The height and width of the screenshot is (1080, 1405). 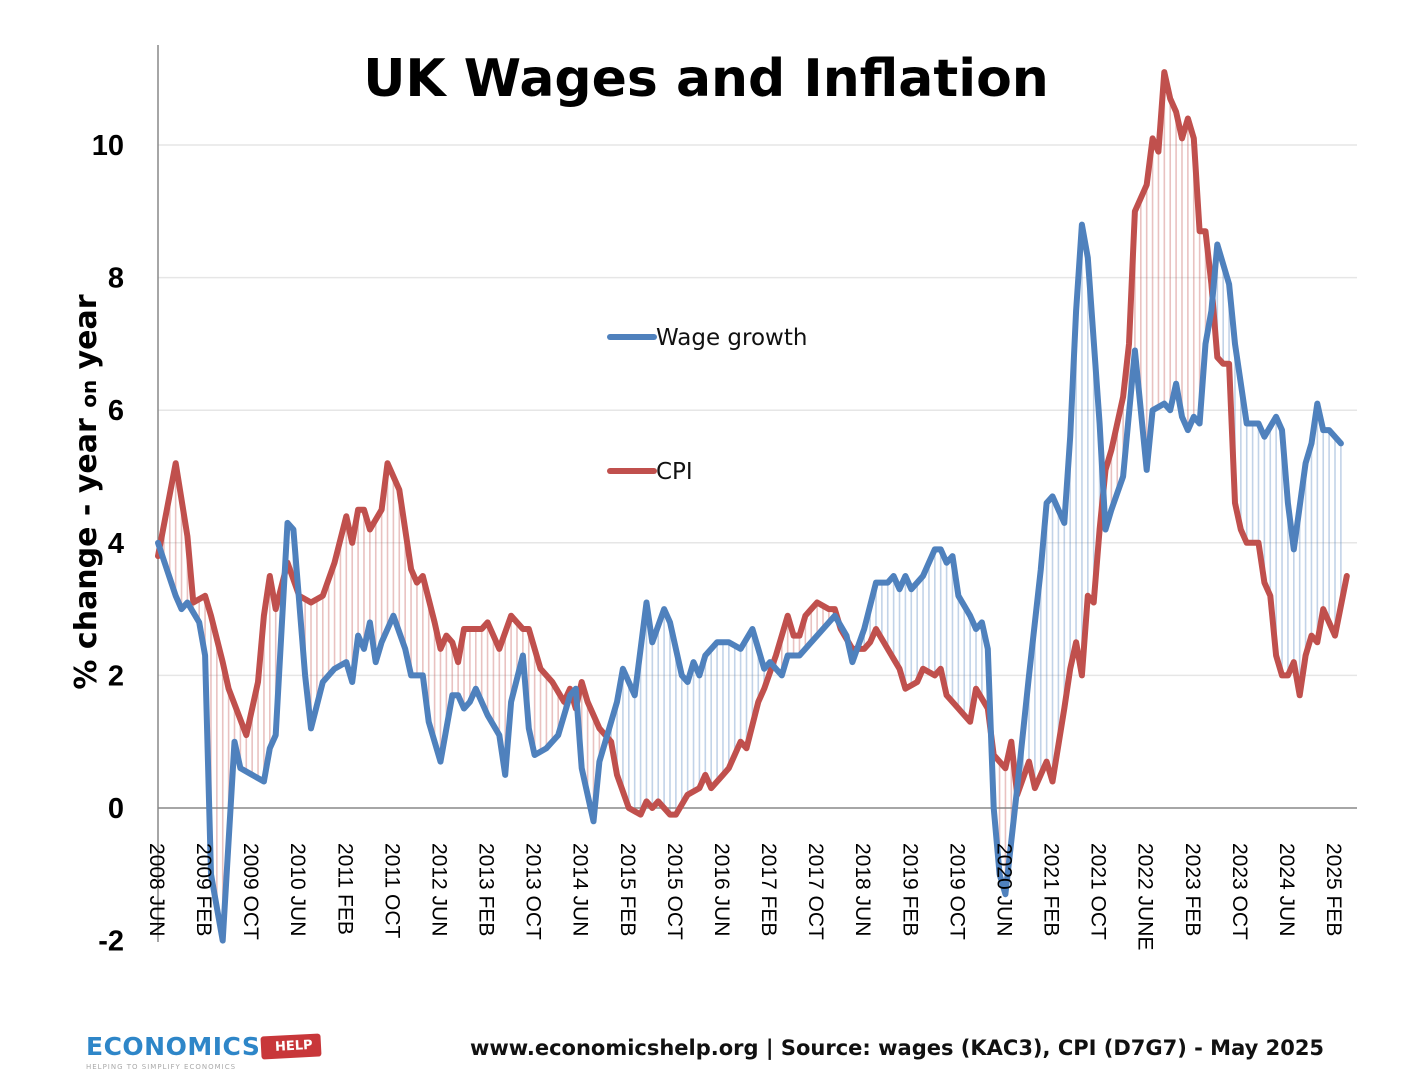 What do you see at coordinates (116, 279) in the screenshot?
I see `y-tick-label: 8` at bounding box center [116, 279].